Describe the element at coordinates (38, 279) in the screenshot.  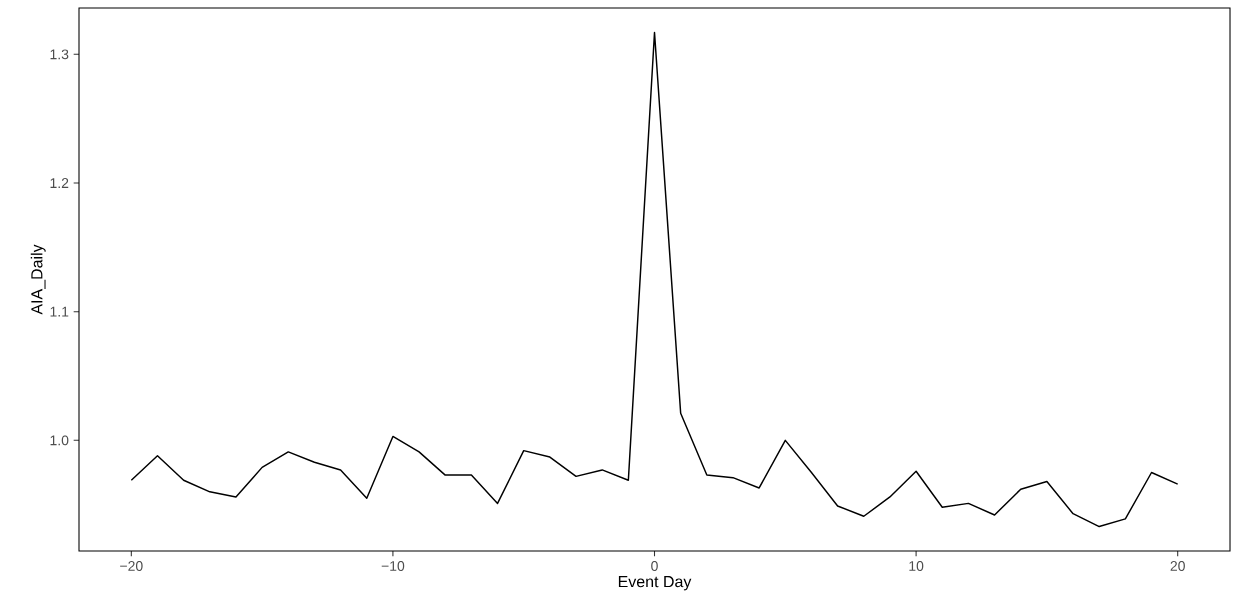
I see `y-axis-title: AIA_Daily` at that location.